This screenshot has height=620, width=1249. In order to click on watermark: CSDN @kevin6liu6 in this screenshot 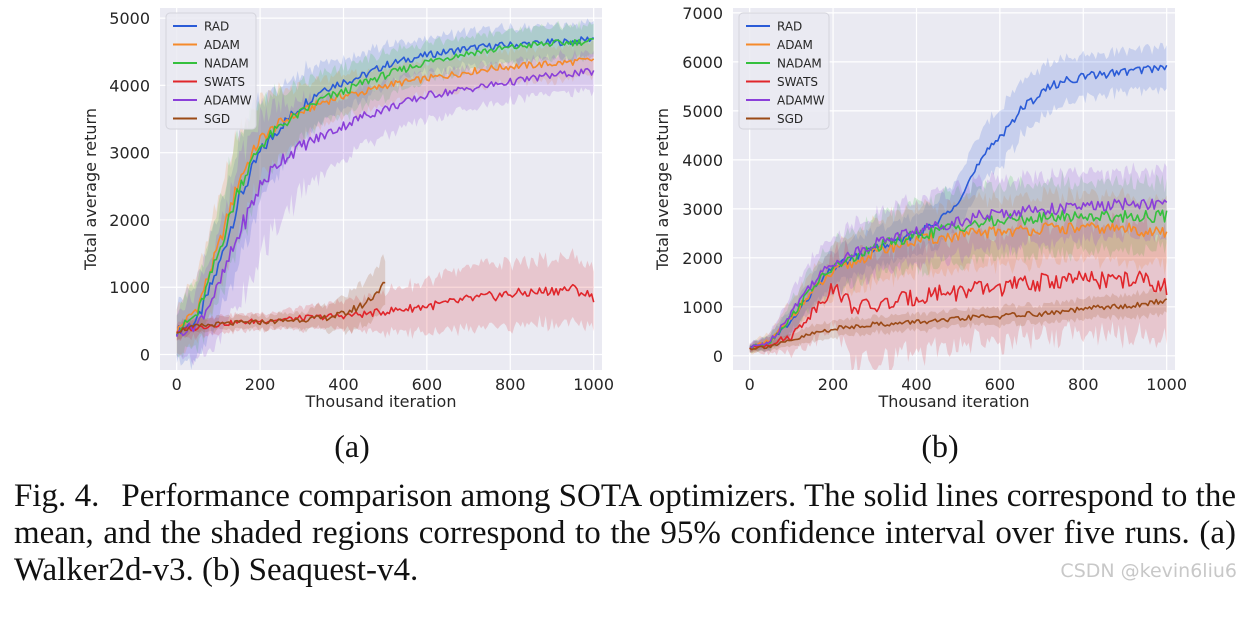, I will do `click(1148, 571)`.